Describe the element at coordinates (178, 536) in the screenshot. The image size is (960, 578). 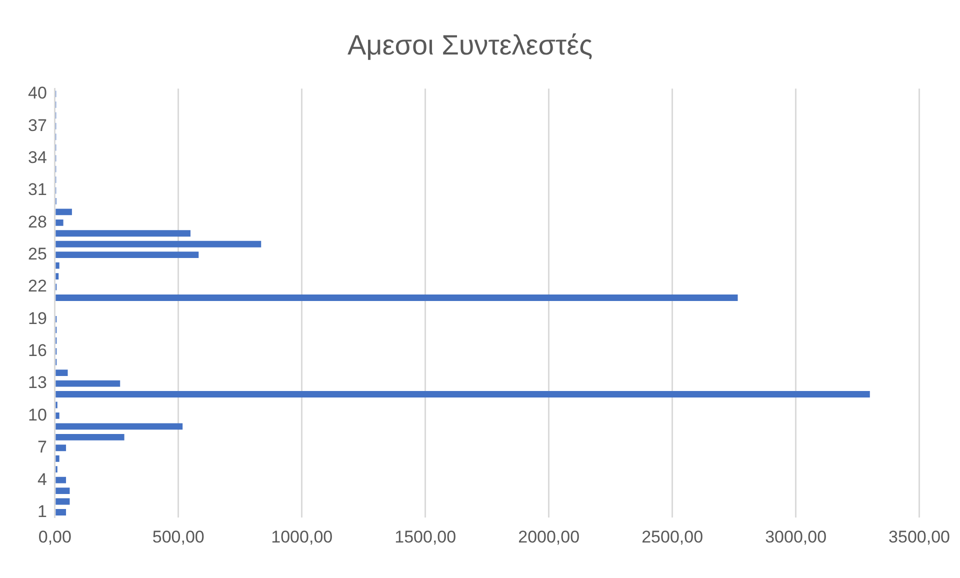
I see `x-tick-label: 500,00` at that location.